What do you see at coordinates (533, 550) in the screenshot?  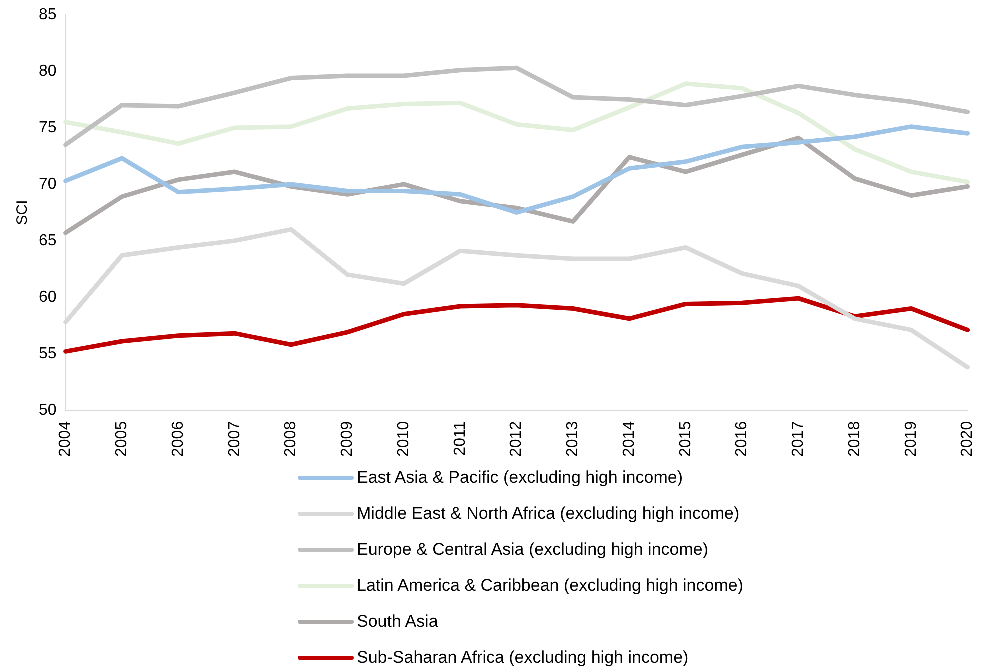 I see `legend-label: Europe & Central Asia (excluding high income)` at bounding box center [533, 550].